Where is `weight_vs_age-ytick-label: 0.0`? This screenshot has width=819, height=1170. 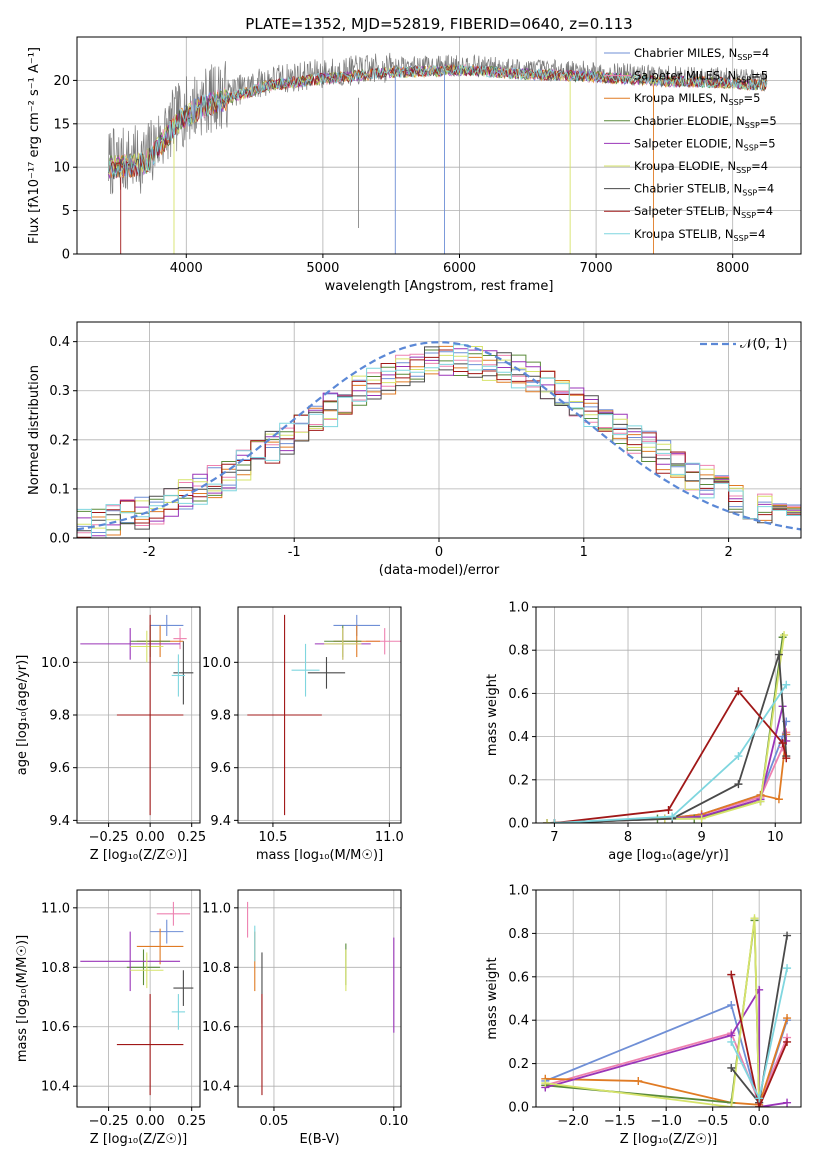 weight_vs_age-ytick-label: 0.0 is located at coordinates (518, 824).